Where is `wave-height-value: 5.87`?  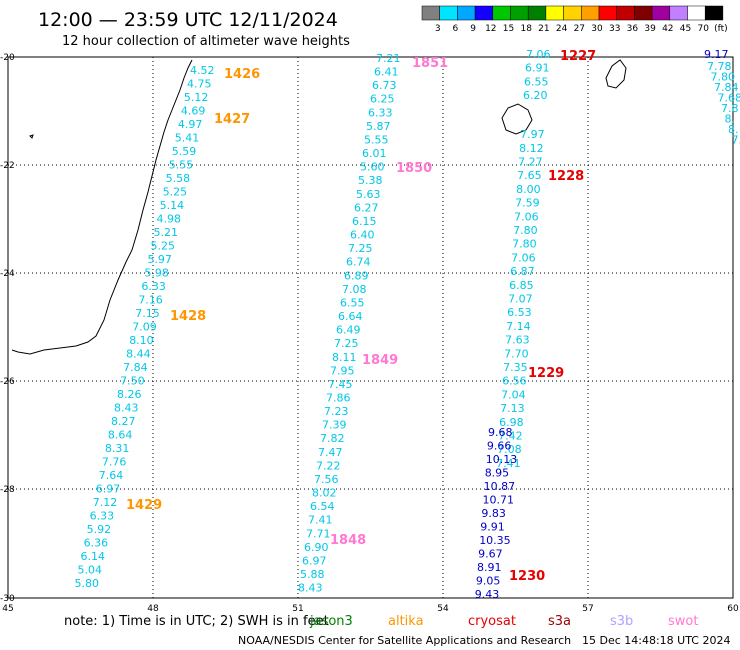 wave-height-value: 5.87 is located at coordinates (378, 126).